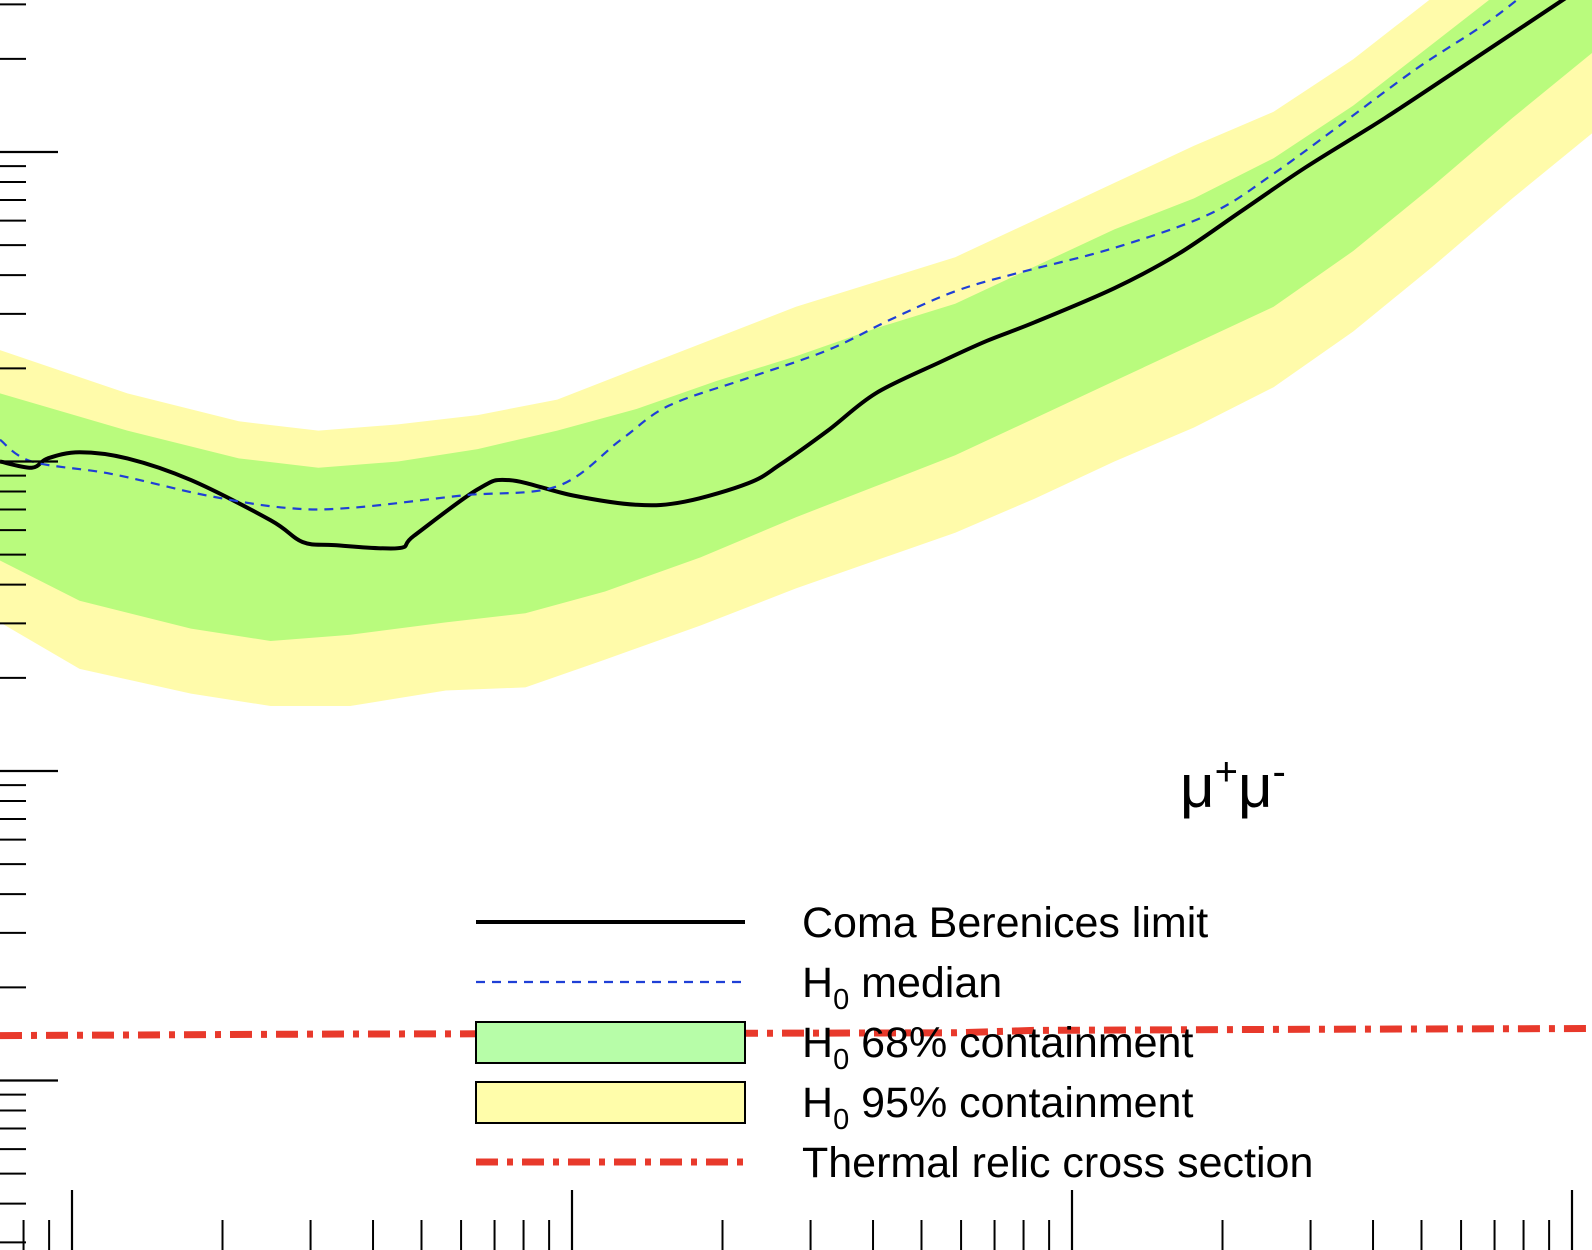  I want to click on legend-swatch-band95, so click(610, 1102).